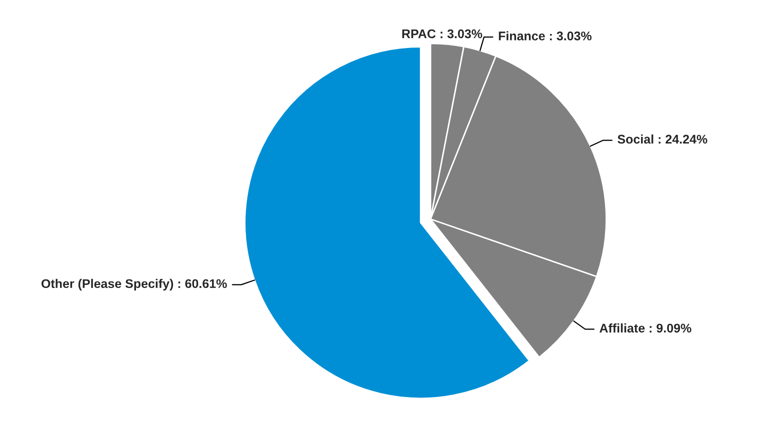 The height and width of the screenshot is (426, 775). I want to click on slice-label: Social : 24.24%, so click(663, 139).